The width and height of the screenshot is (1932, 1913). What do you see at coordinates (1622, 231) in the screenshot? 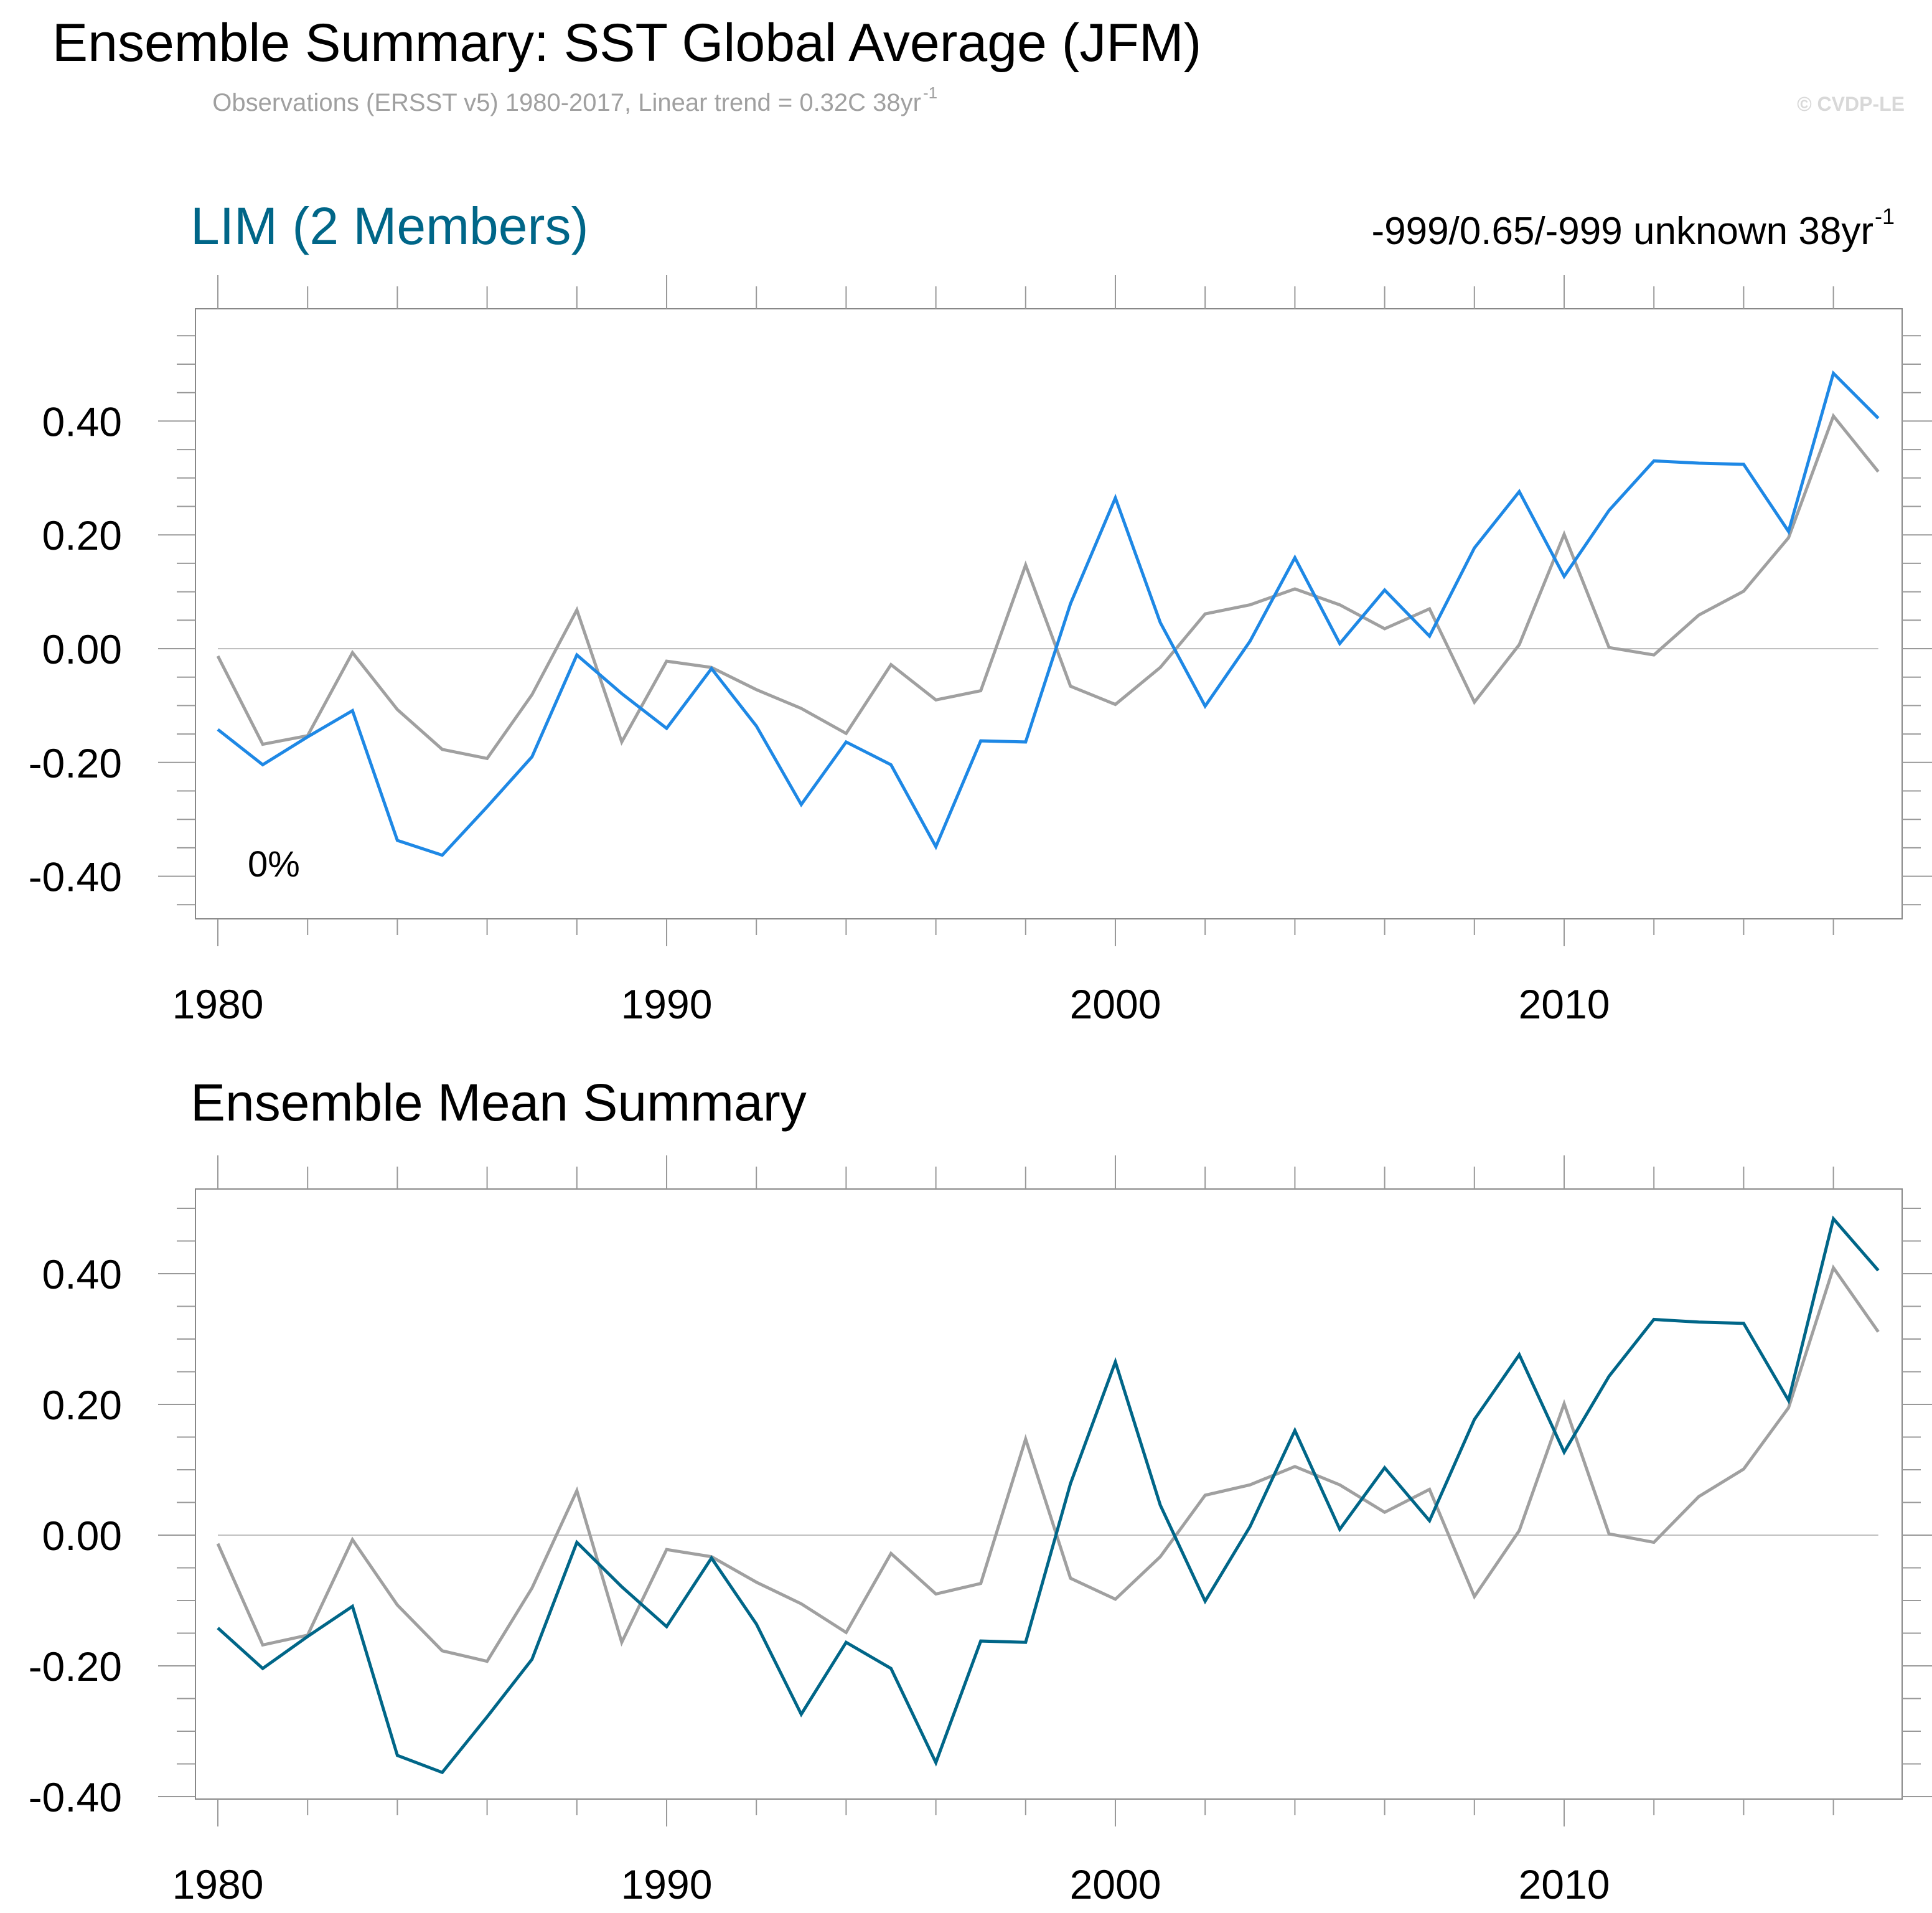
I see `panel-right-annotation-top: -999/0.65/-999 unknown 38yr` at bounding box center [1622, 231].